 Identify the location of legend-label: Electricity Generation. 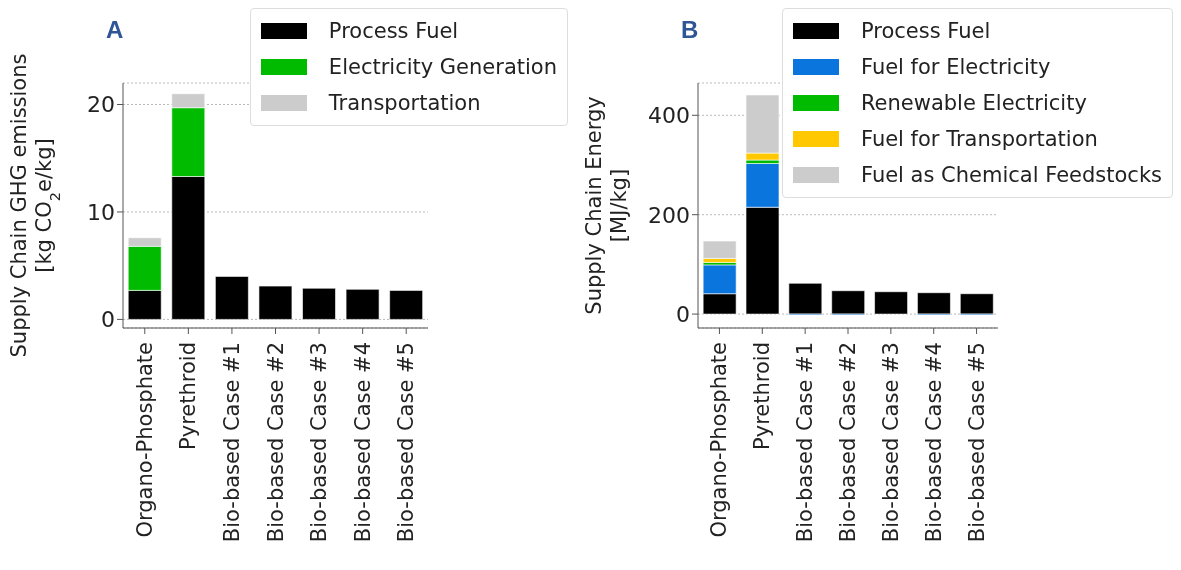
(442, 67).